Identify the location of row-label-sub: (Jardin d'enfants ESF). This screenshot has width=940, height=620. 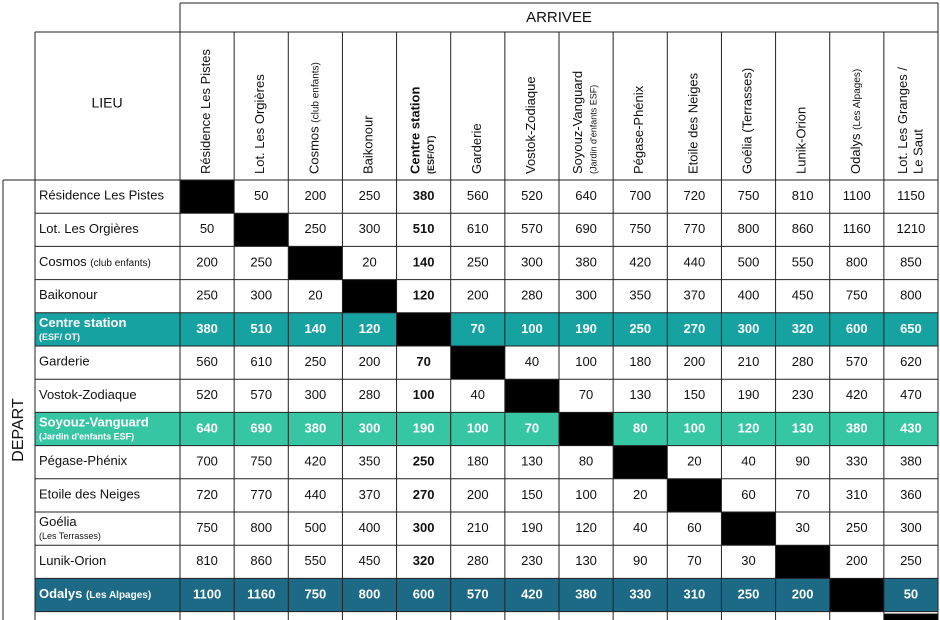
(86, 436).